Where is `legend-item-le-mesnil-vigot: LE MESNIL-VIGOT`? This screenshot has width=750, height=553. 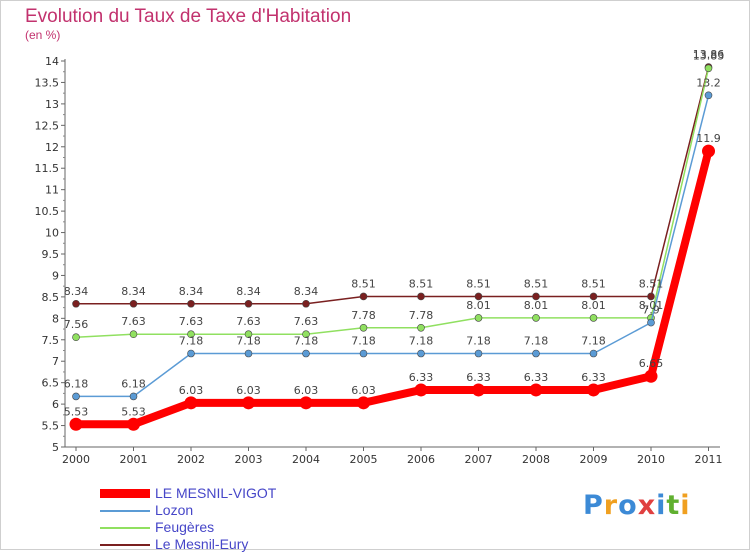
legend-item-le-mesnil-vigot: LE MESNIL-VIGOT is located at coordinates (230, 493).